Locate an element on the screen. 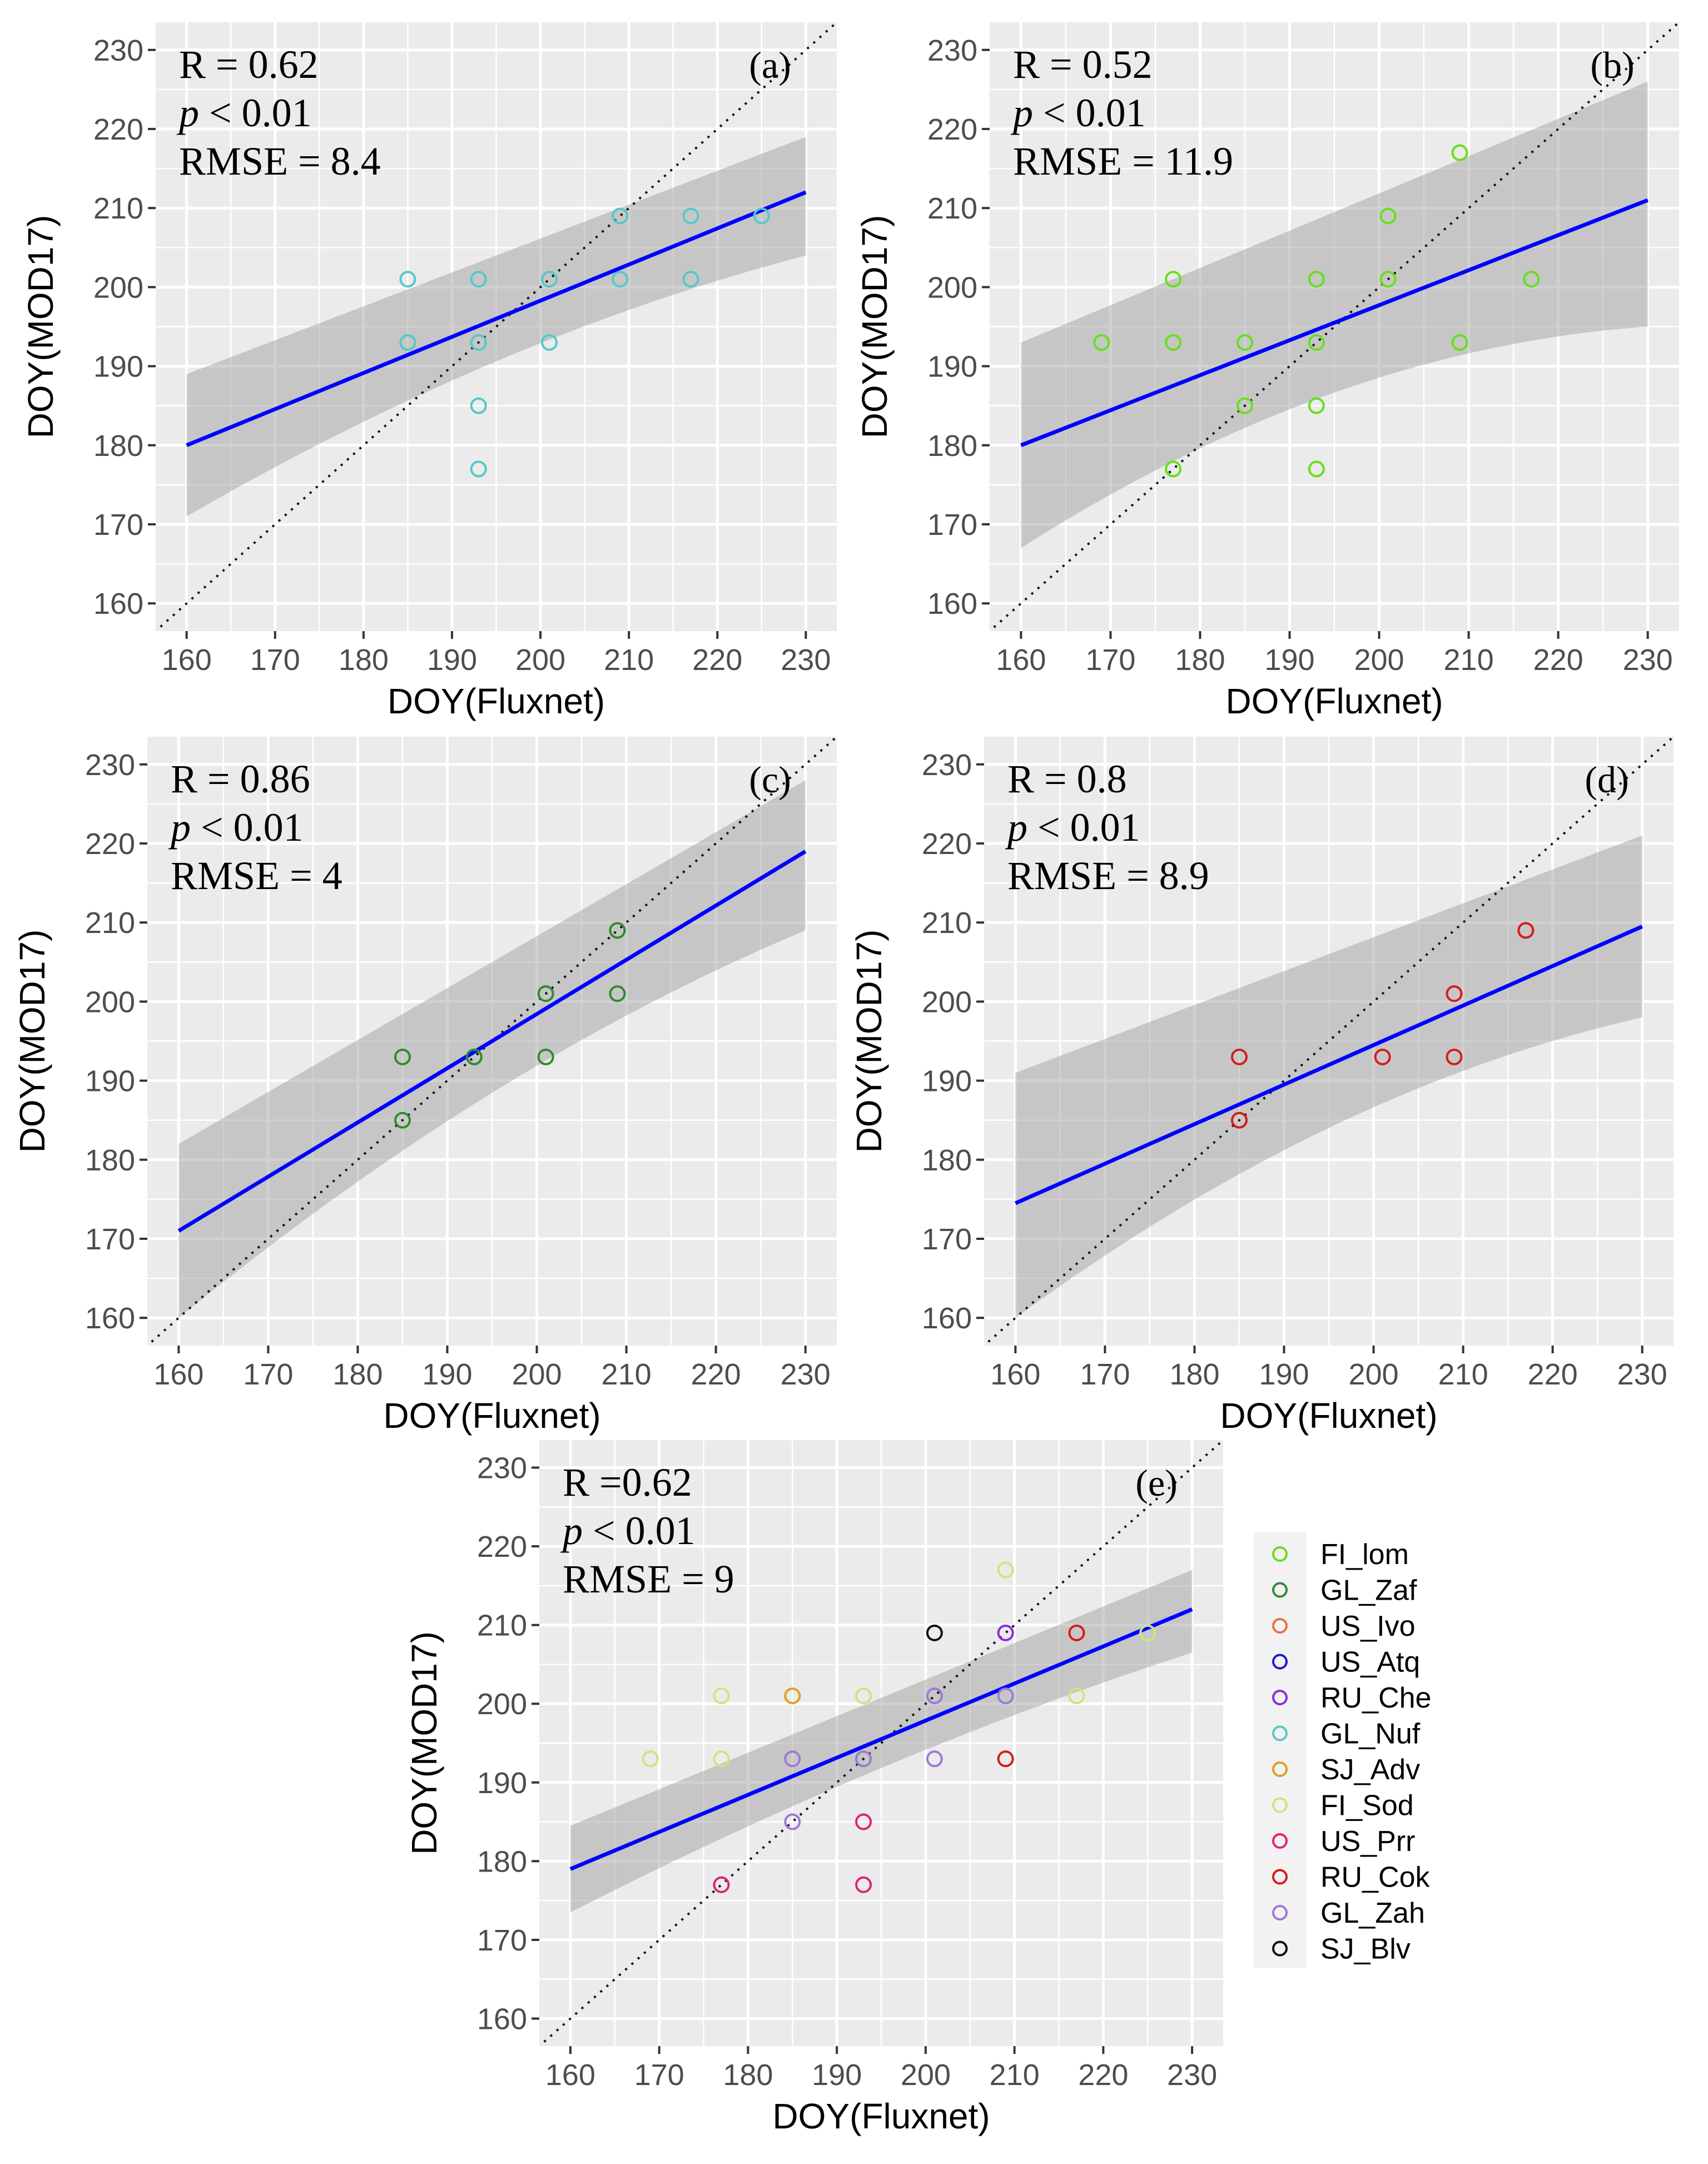 Image resolution: width=1708 pixels, height=2164 pixels. legend-key-background is located at coordinates (1280, 1750).